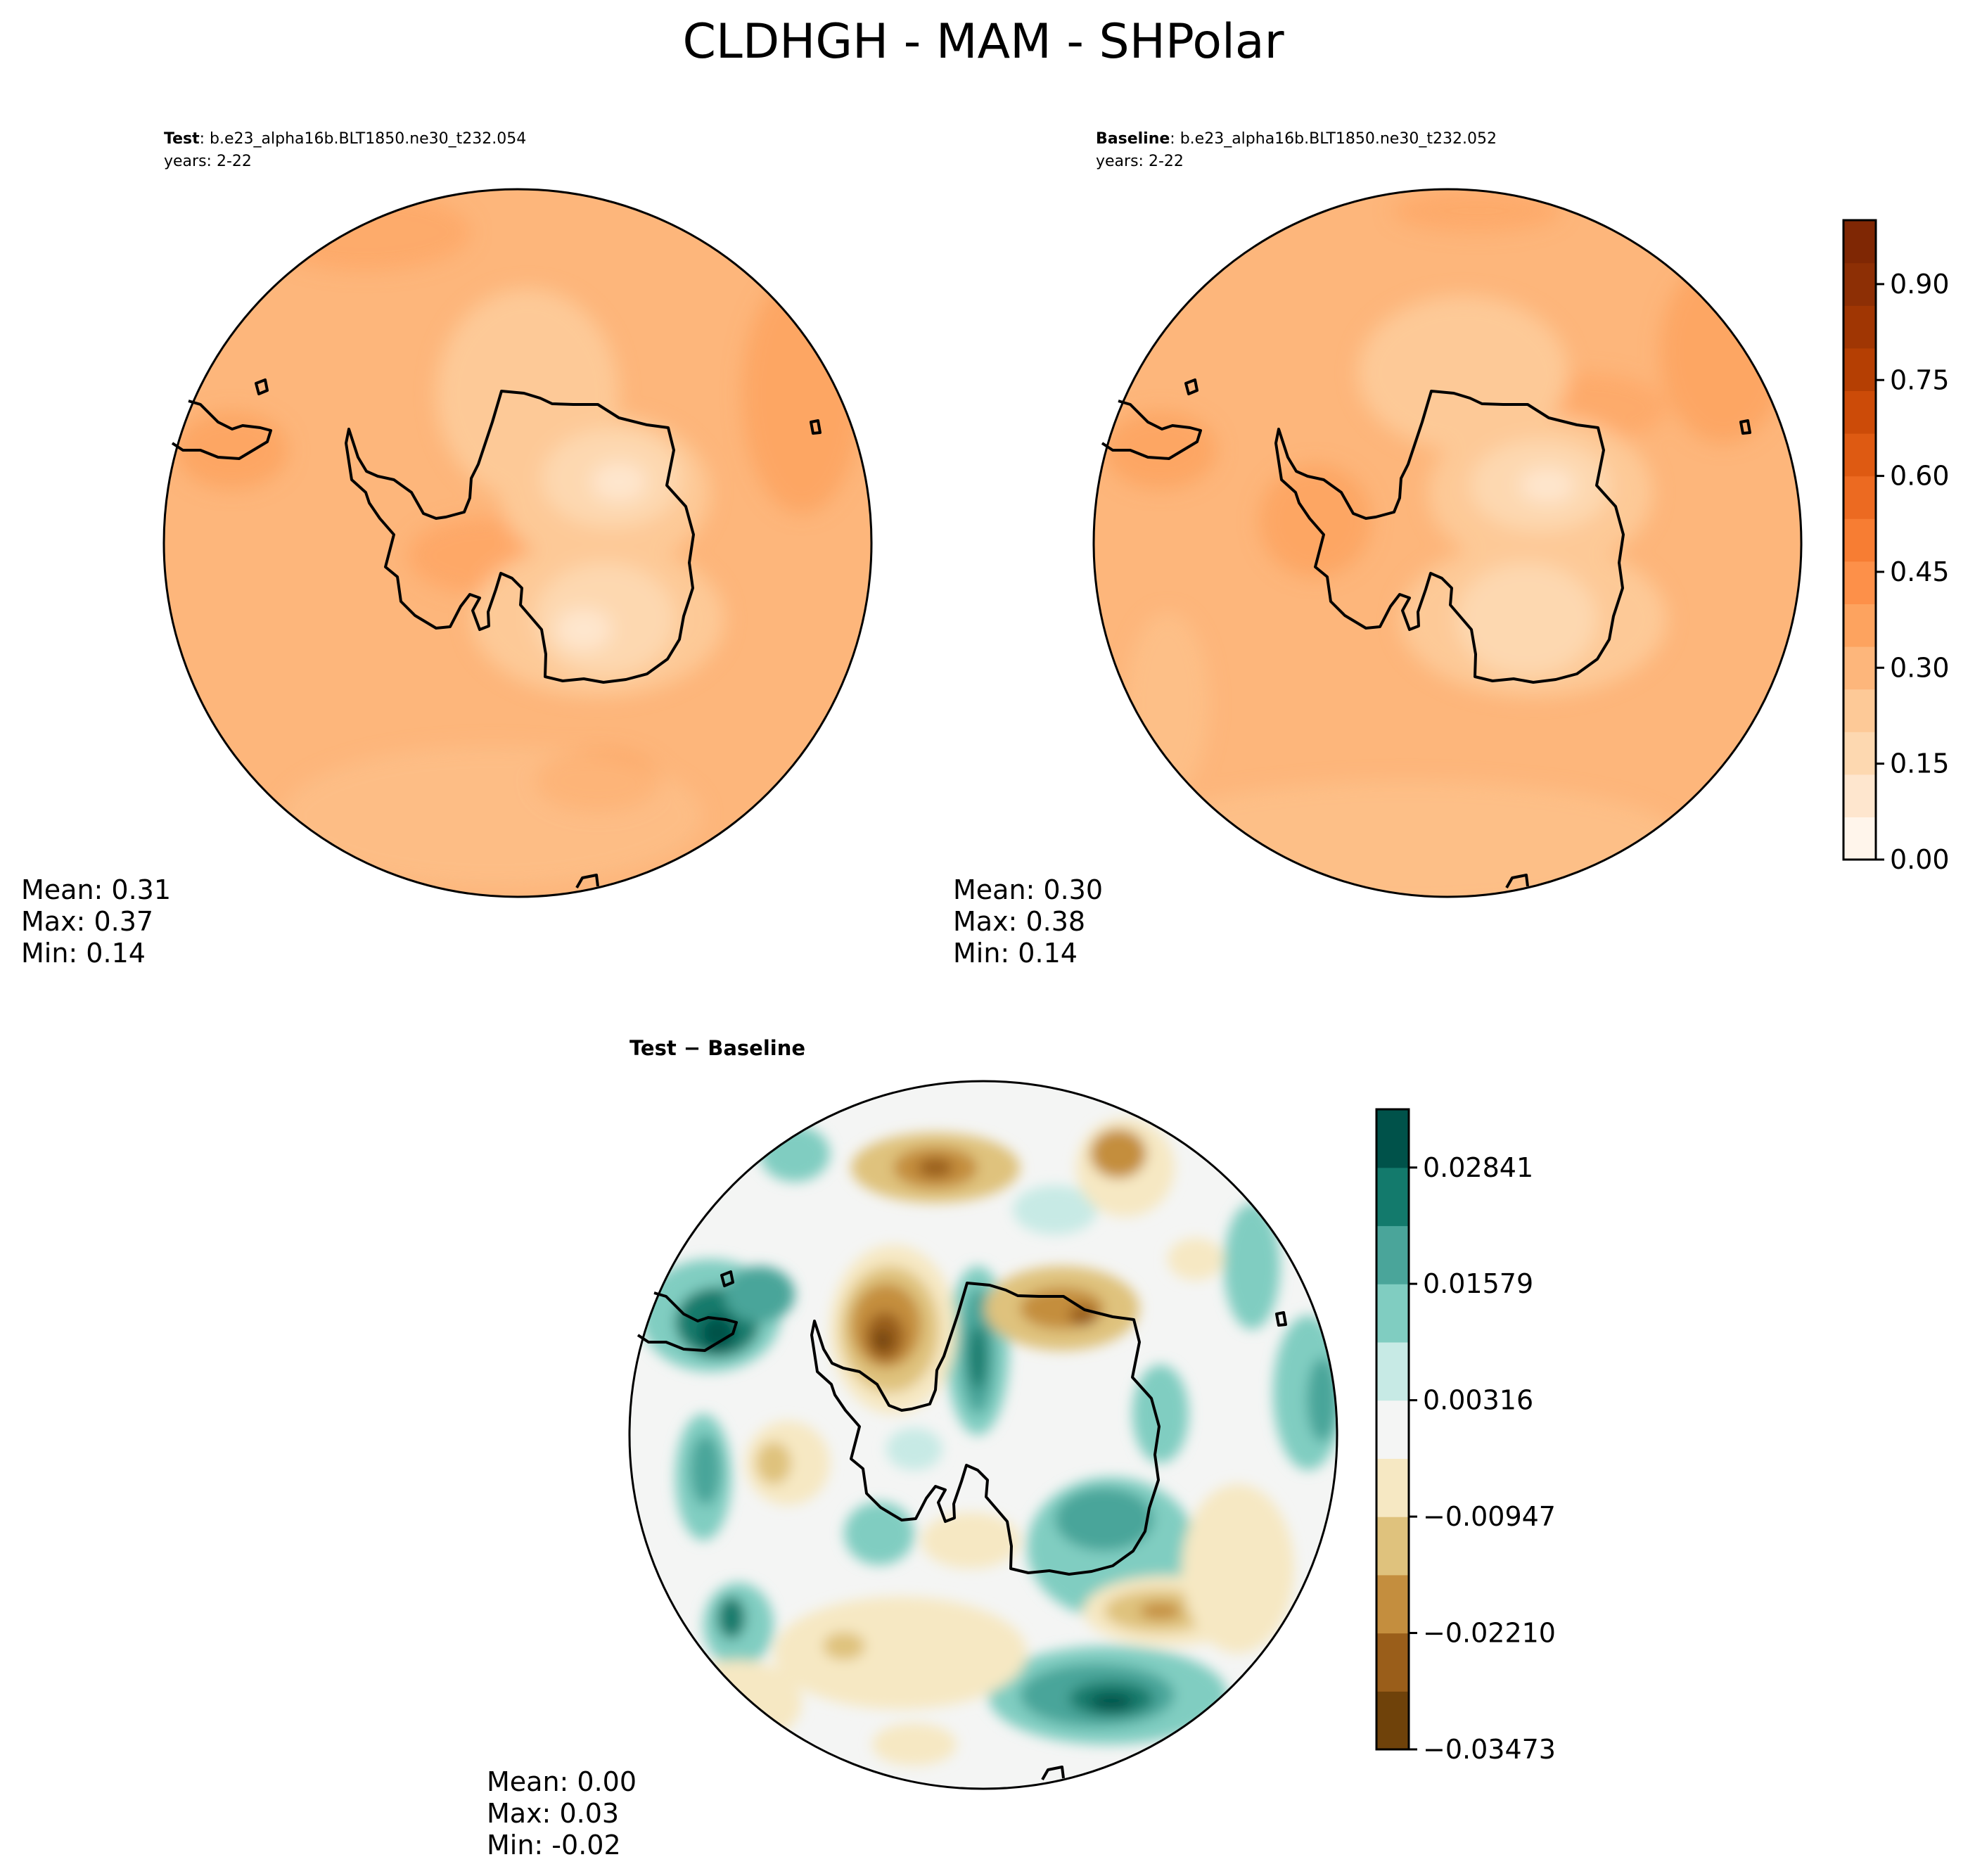  What do you see at coordinates (985, 1429) in the screenshot?
I see `diff-antarctica-coastline` at bounding box center [985, 1429].